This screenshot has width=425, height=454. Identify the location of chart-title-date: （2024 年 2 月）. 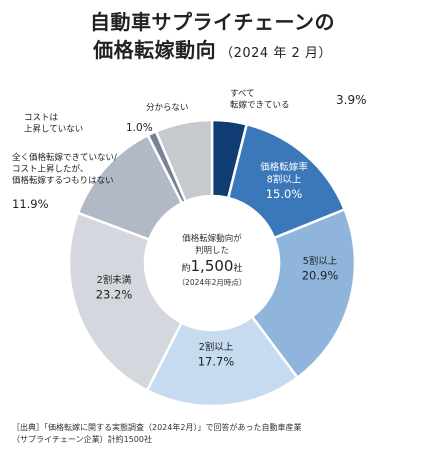
(276, 53).